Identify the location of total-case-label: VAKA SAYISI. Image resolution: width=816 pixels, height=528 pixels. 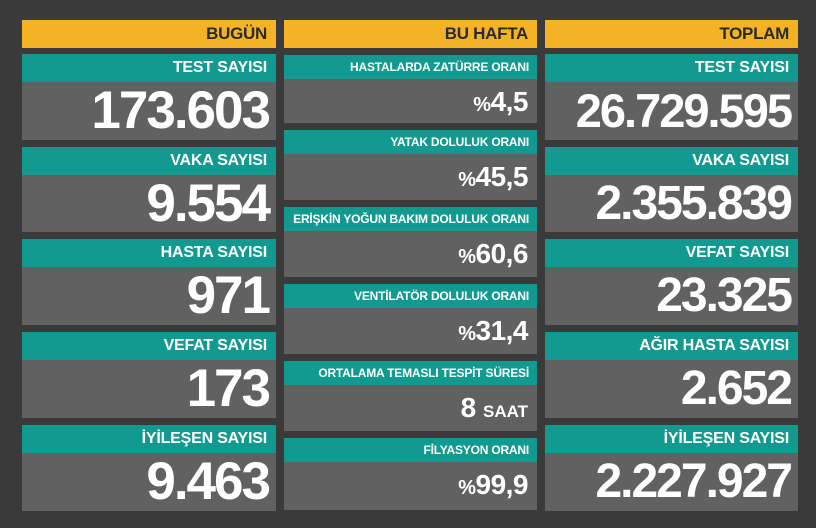
(671, 161).